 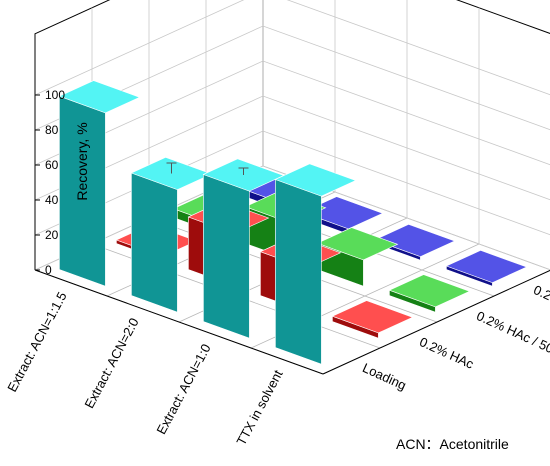 What do you see at coordinates (82, 161) in the screenshot?
I see `y-axis-title: Recovery, %` at bounding box center [82, 161].